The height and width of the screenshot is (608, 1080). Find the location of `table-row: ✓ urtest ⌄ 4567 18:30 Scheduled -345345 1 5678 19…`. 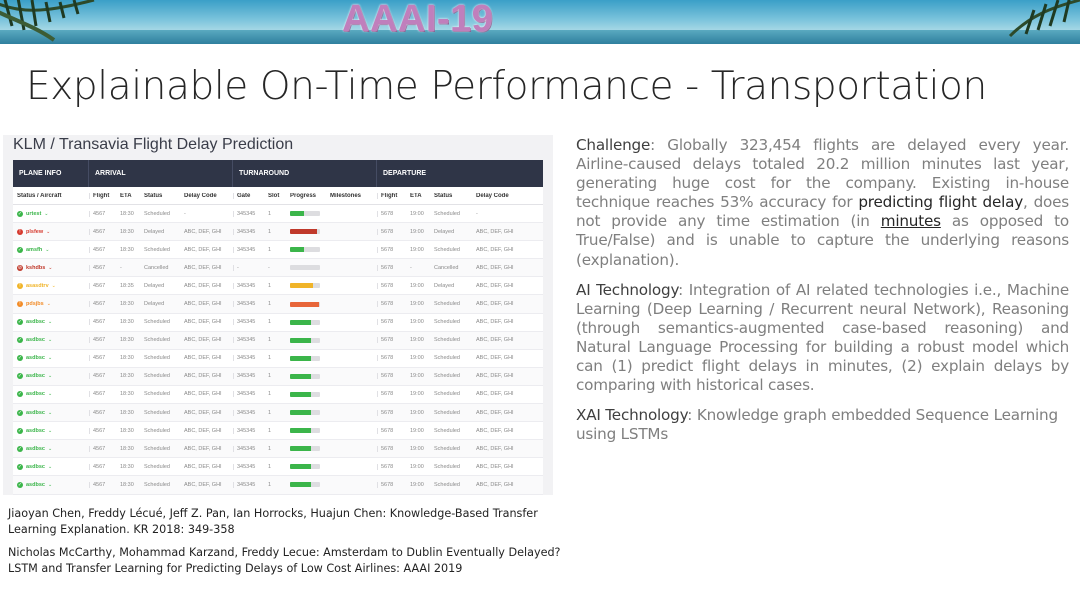

table-row: ✓ urtest ⌄ 4567 18:30 Scheduled -345345 1 5678 19… is located at coordinates (278, 214).